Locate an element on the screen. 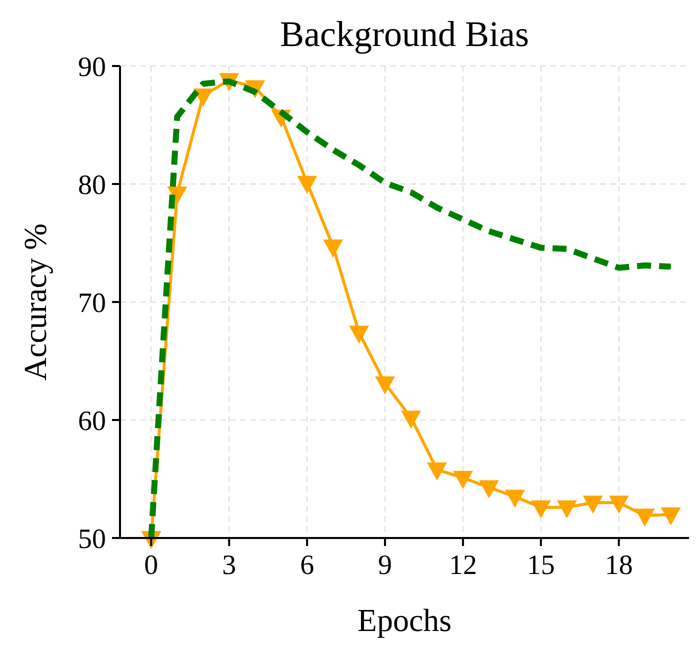 The height and width of the screenshot is (645, 697). y-tick-label: 80 is located at coordinates (92, 185).